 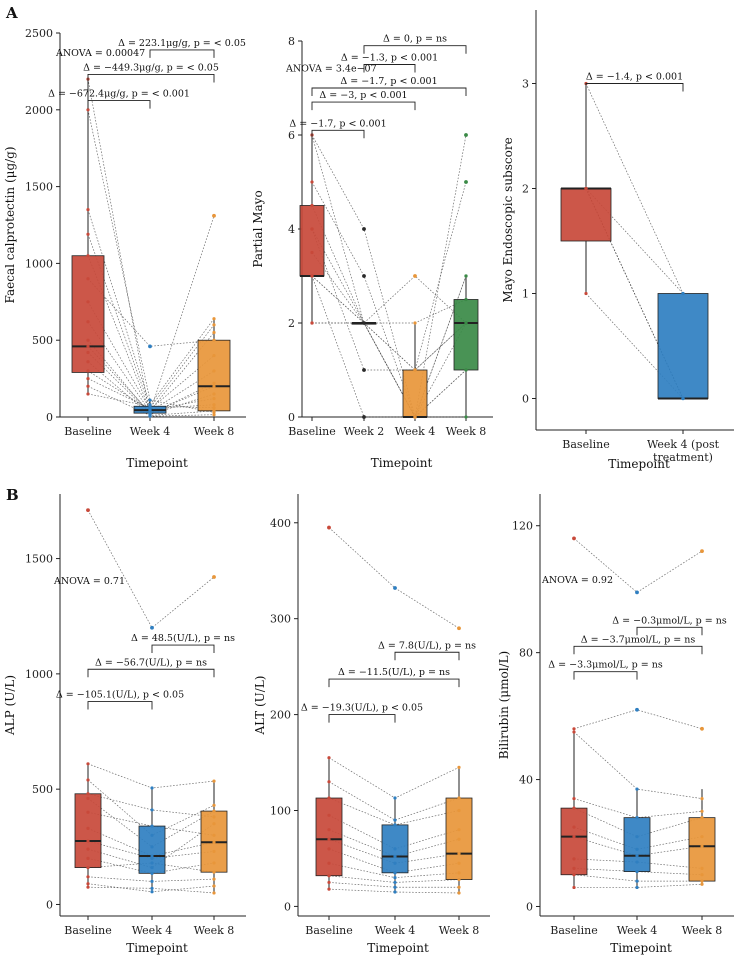 What do you see at coordinates (182, 43) in the screenshot?
I see `bracket-label: Δ = 223.1μg/g, p = < 0.05` at bounding box center [182, 43].